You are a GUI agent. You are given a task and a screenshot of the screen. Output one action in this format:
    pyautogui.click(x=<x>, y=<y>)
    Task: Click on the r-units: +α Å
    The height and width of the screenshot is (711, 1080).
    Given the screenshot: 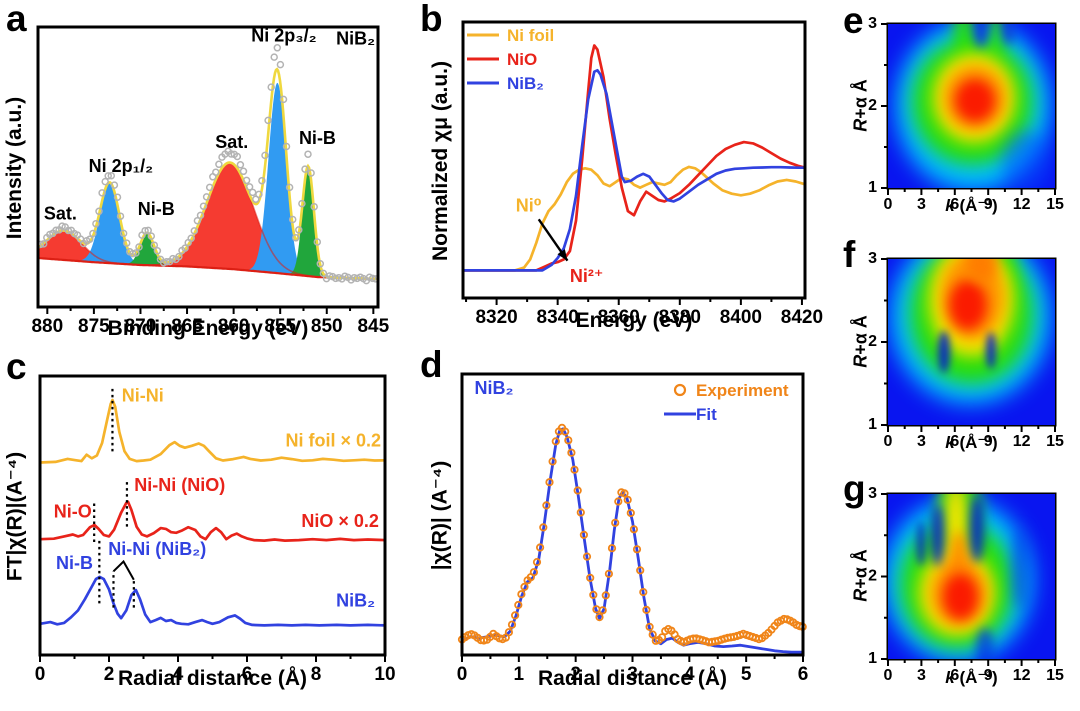 What is the action you would take?
    pyautogui.click(x=860, y=335)
    